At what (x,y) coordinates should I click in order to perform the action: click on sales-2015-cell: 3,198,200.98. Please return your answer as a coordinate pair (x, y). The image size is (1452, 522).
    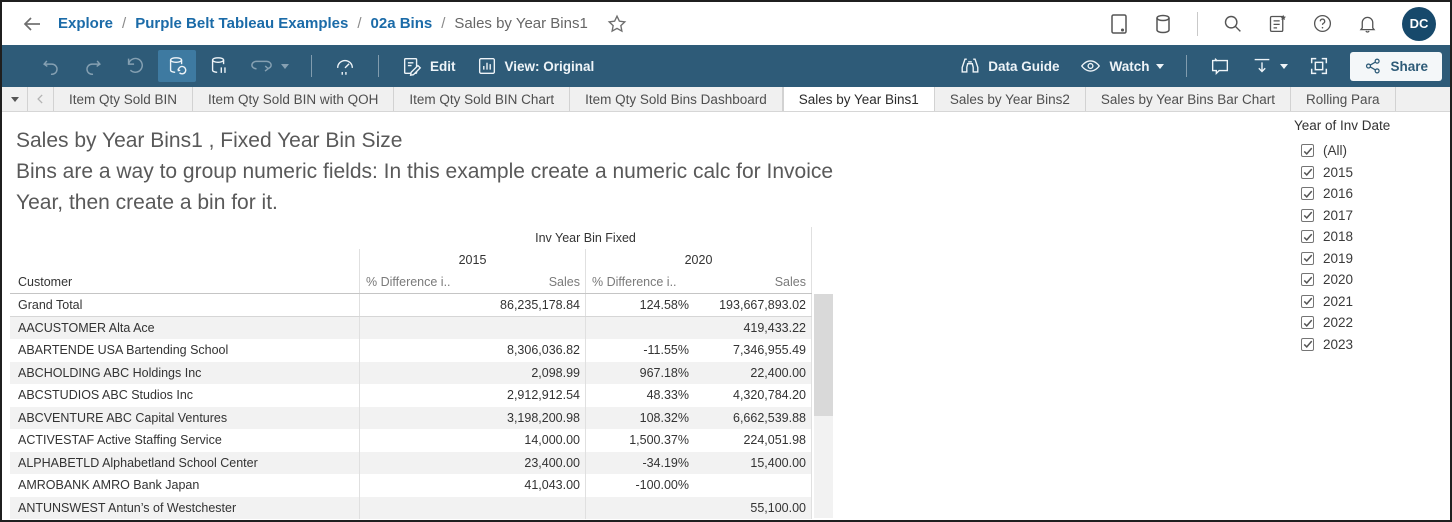
    Looking at the image, I should click on (529, 417).